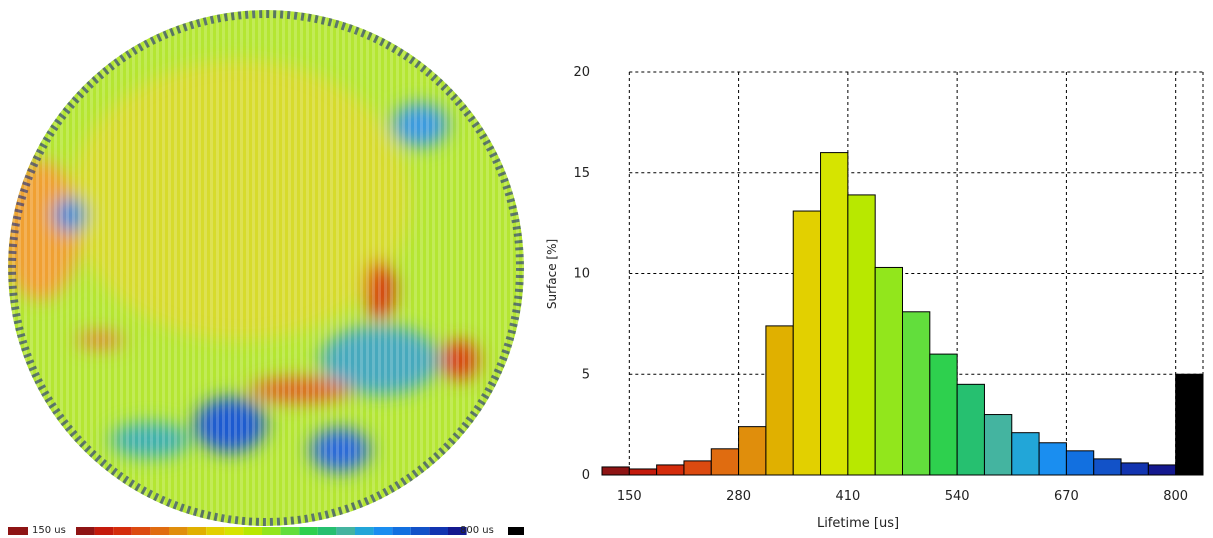 The width and height of the screenshot is (1213, 538). I want to click on x-tick-label: 670, so click(1066, 496).